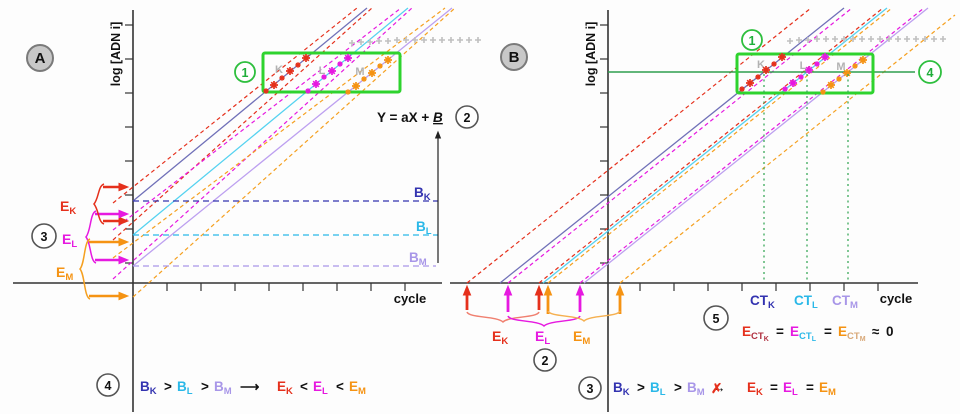  Describe the element at coordinates (852, 333) in the screenshot. I see `svg-text: ECTM` at that location.